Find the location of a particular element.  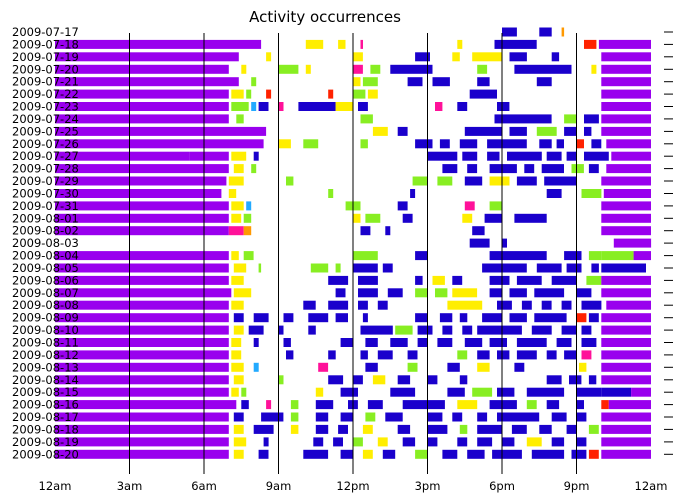

date-label-2009-07-17: 2009-07-17 is located at coordinates (45, 32).